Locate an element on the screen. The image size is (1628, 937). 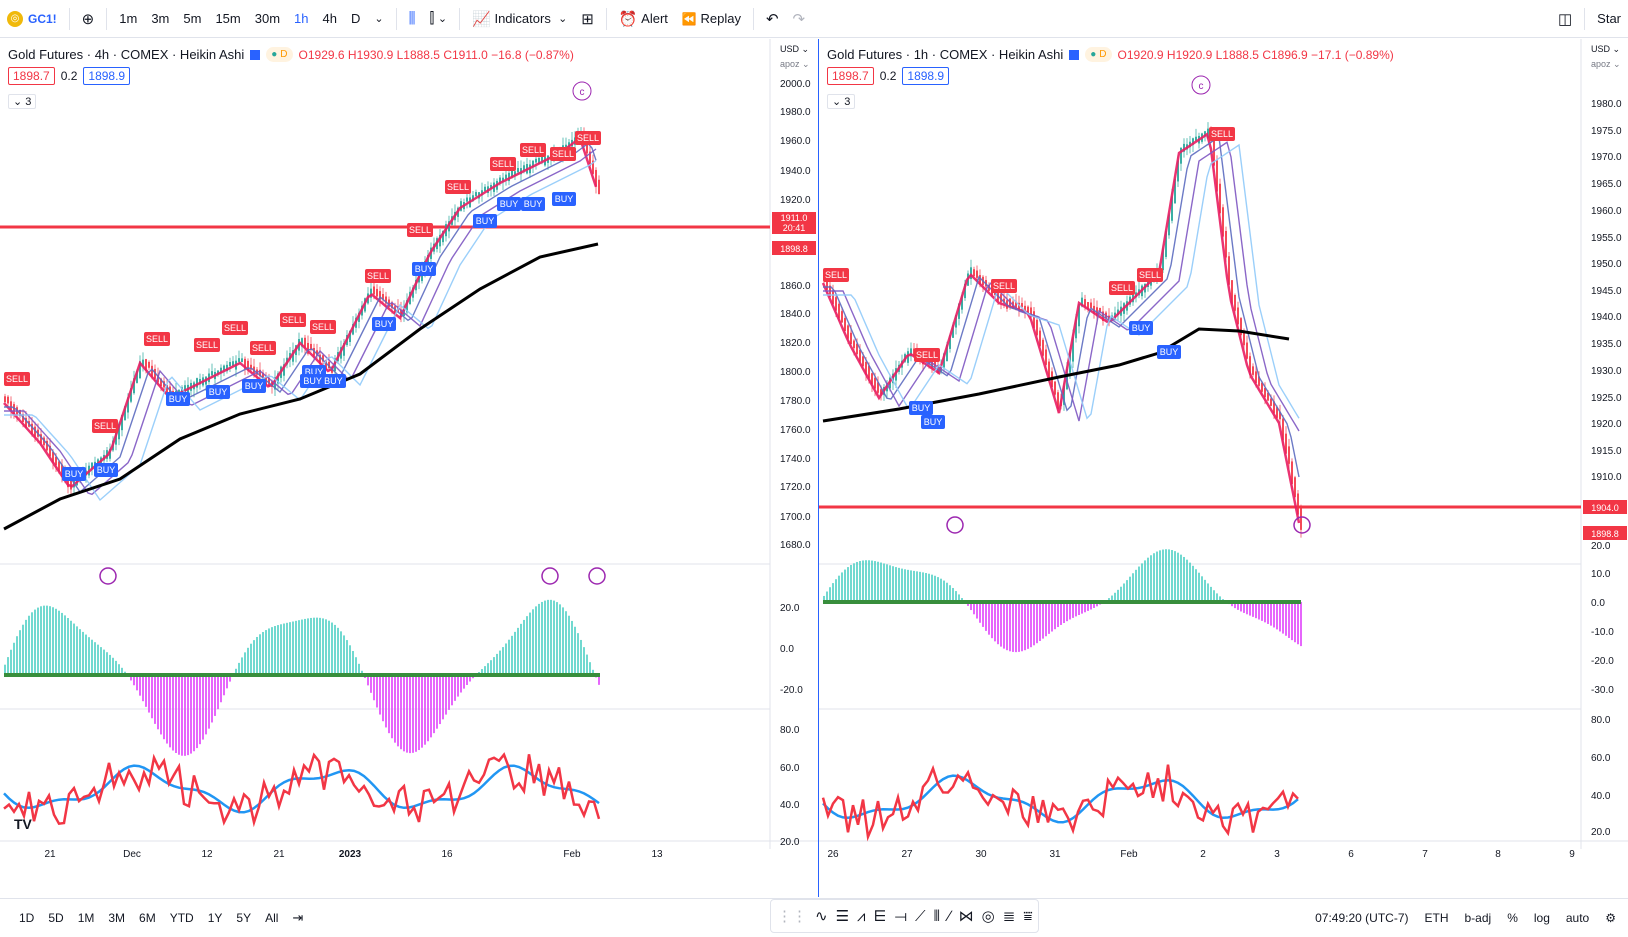
price-tick-label: 1920.0 is located at coordinates (1606, 424).